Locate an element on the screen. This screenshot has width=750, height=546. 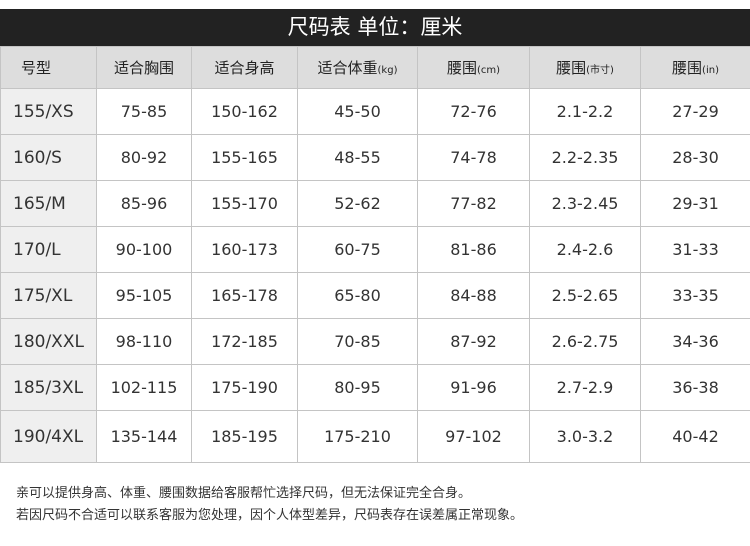
column-header: 腰围(in) is located at coordinates (695, 67).